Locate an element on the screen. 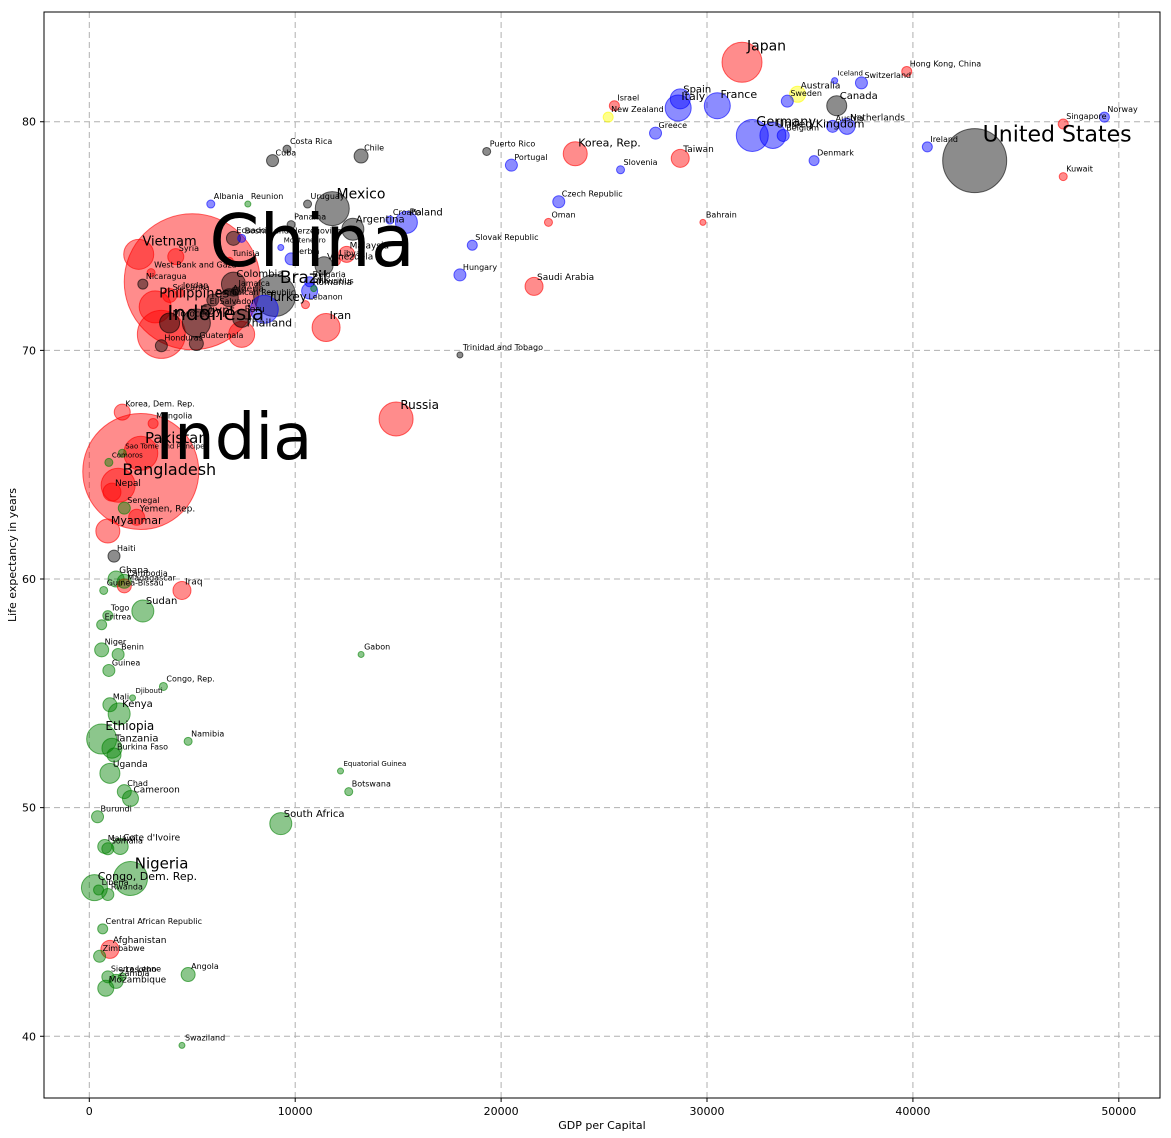 This screenshot has width=1171, height=1138. data-point-label: Russia is located at coordinates (419, 405).